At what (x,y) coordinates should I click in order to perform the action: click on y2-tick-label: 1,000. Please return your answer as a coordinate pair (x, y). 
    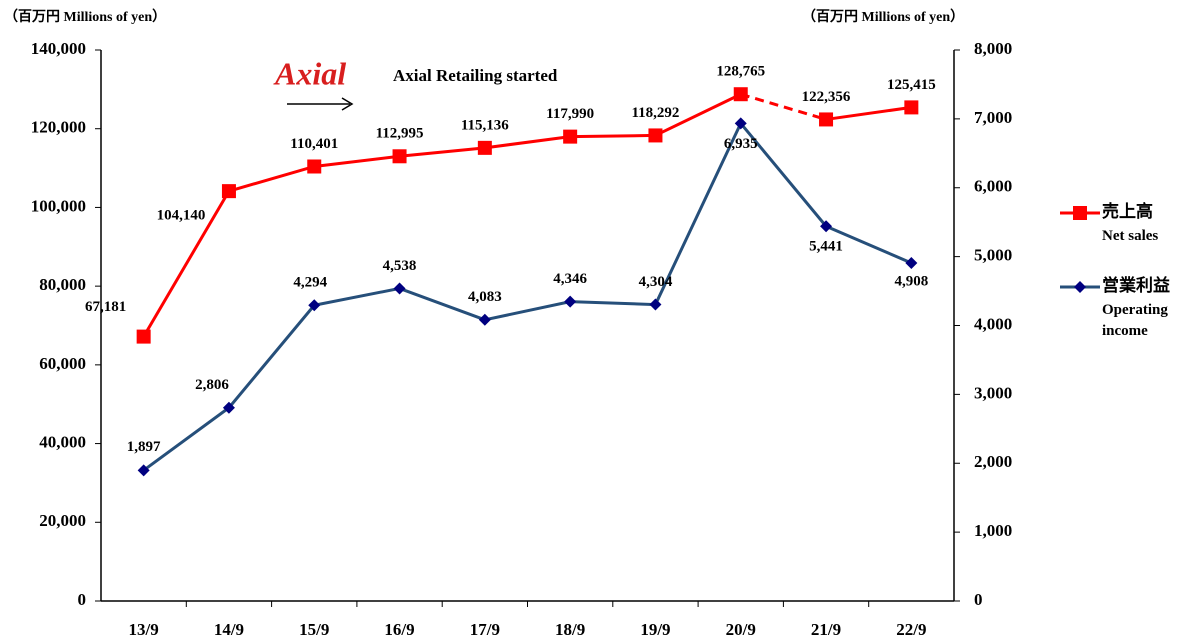
    Looking at the image, I should click on (993, 530).